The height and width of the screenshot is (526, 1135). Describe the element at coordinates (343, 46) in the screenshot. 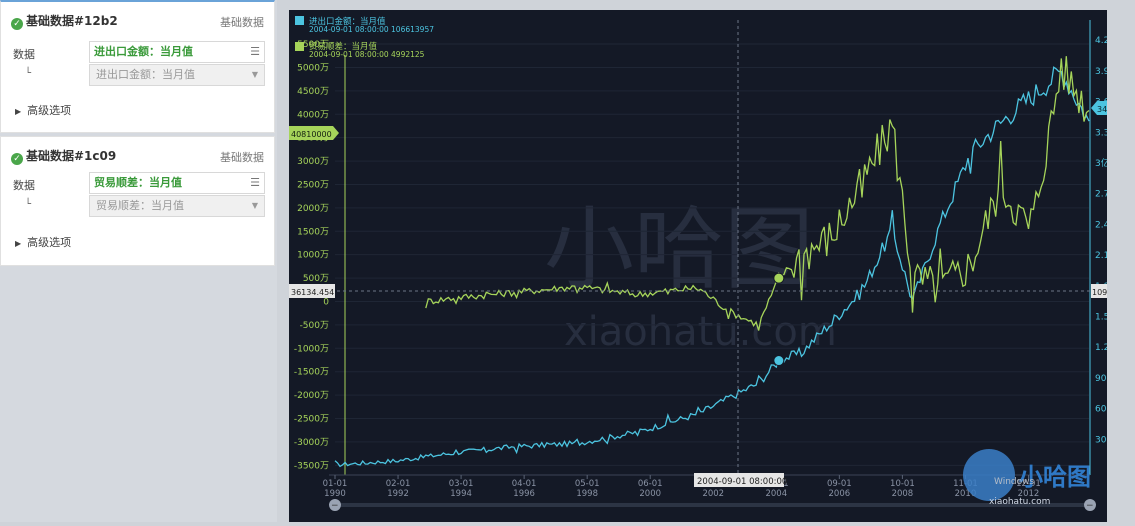

I see `legend-label-trade-surplus: 贸易顺差：当月值` at that location.